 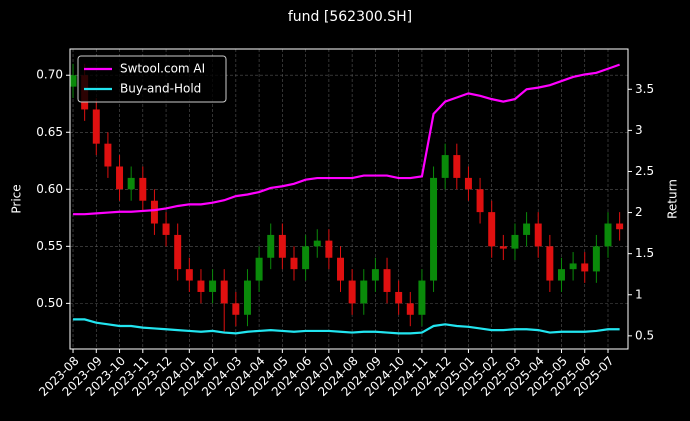 I want to click on y2-tick-label: 1, so click(x=639, y=294).